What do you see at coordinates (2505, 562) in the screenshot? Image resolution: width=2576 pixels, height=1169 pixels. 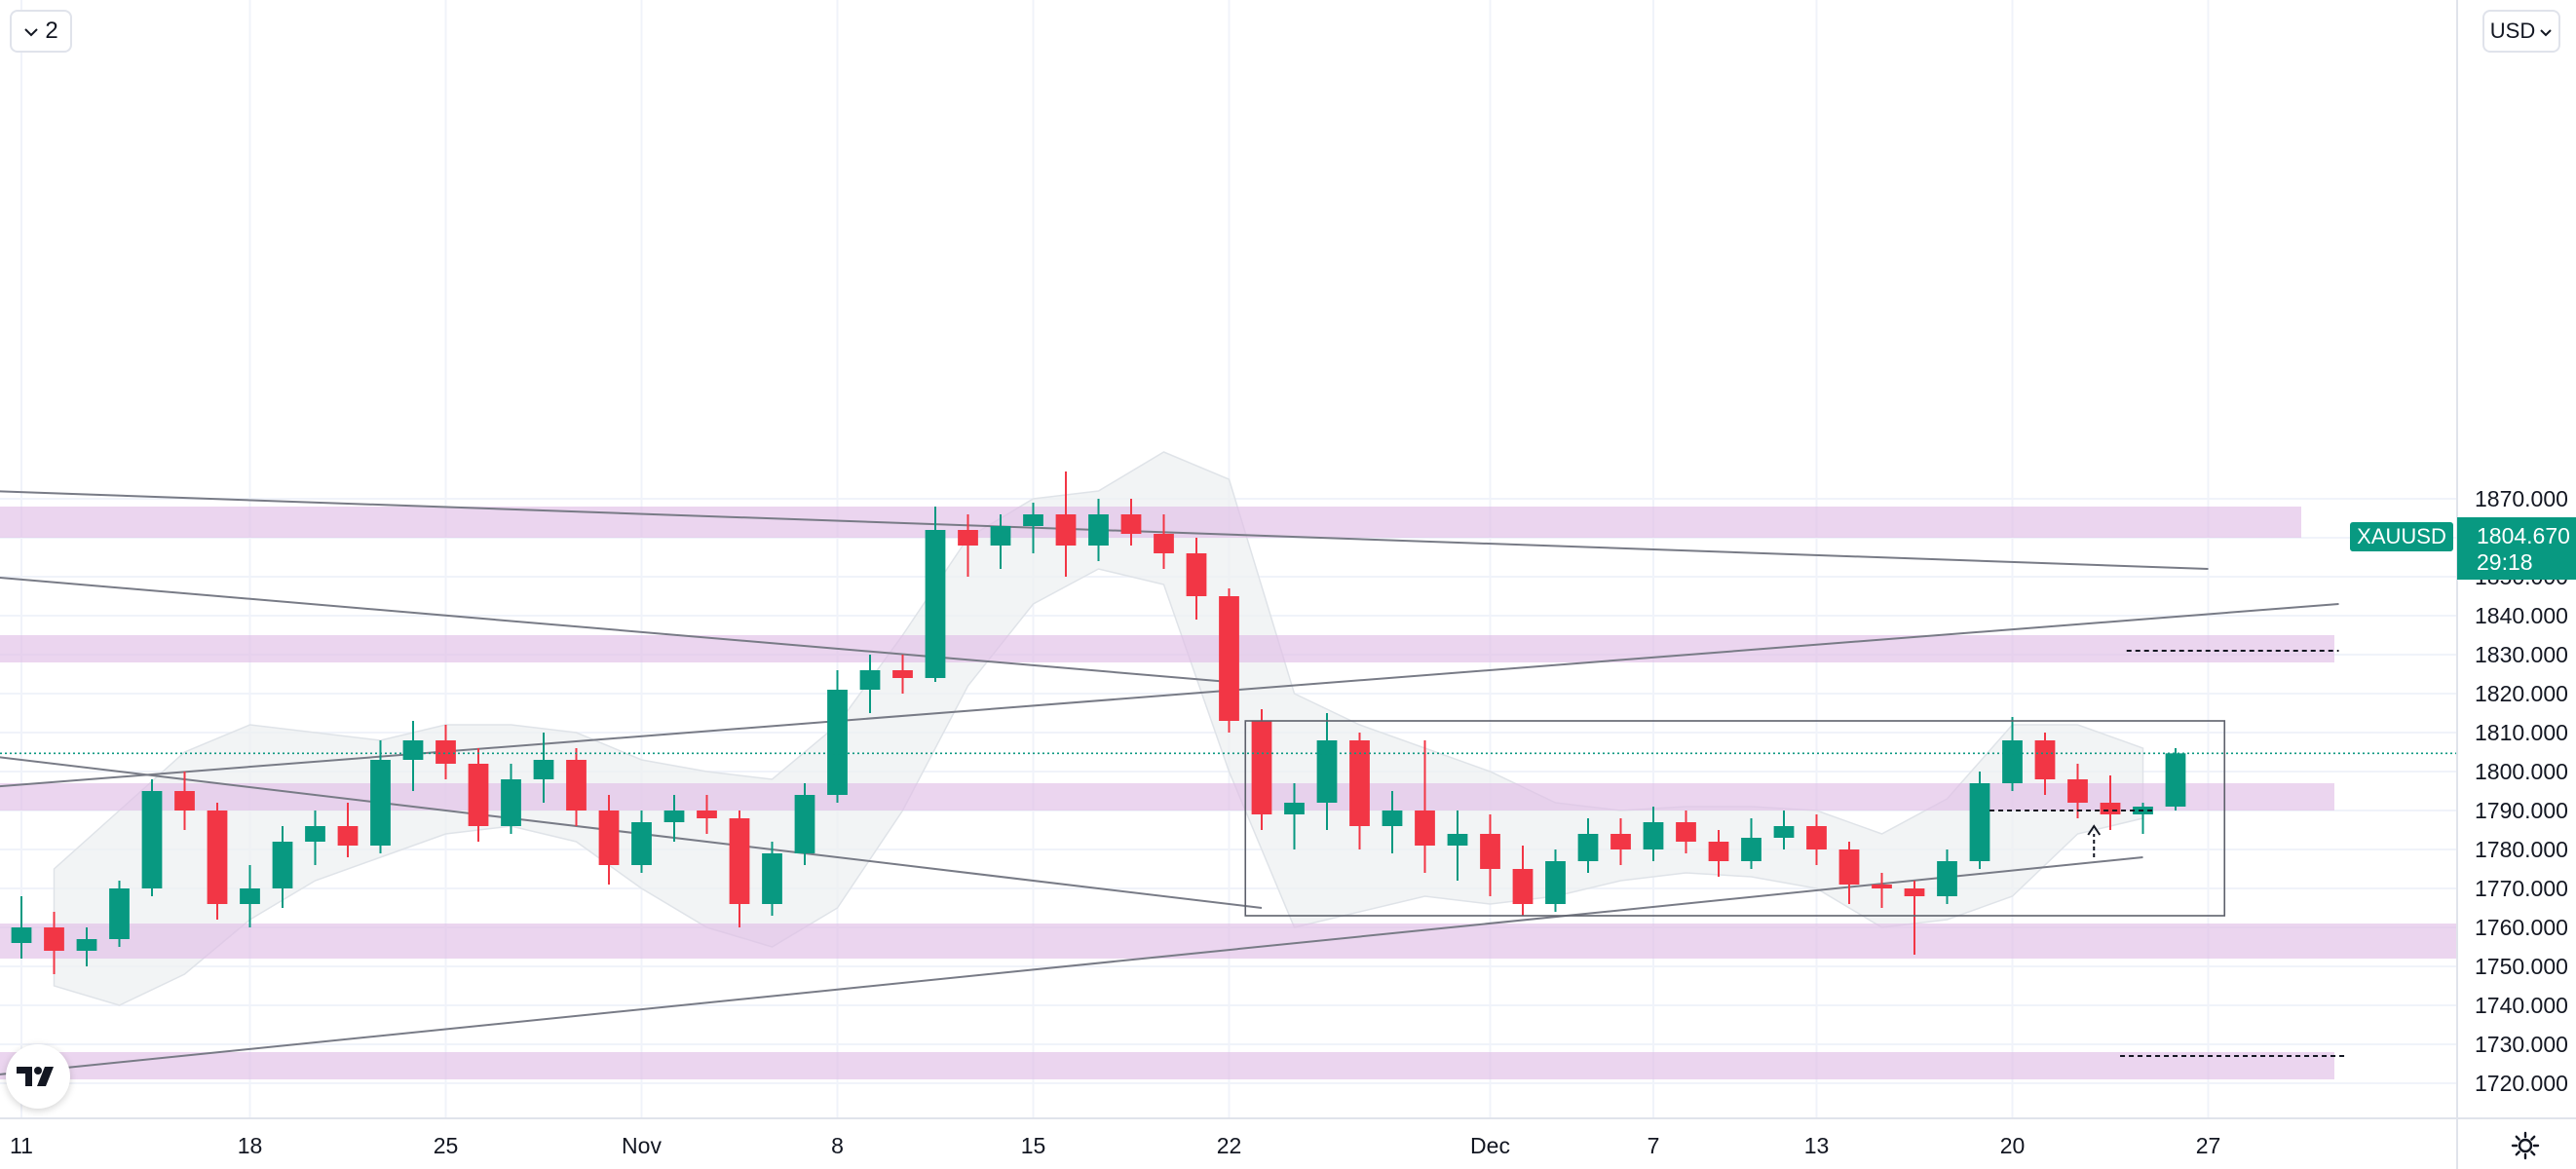 I see `bar-countdown: 29:18` at bounding box center [2505, 562].